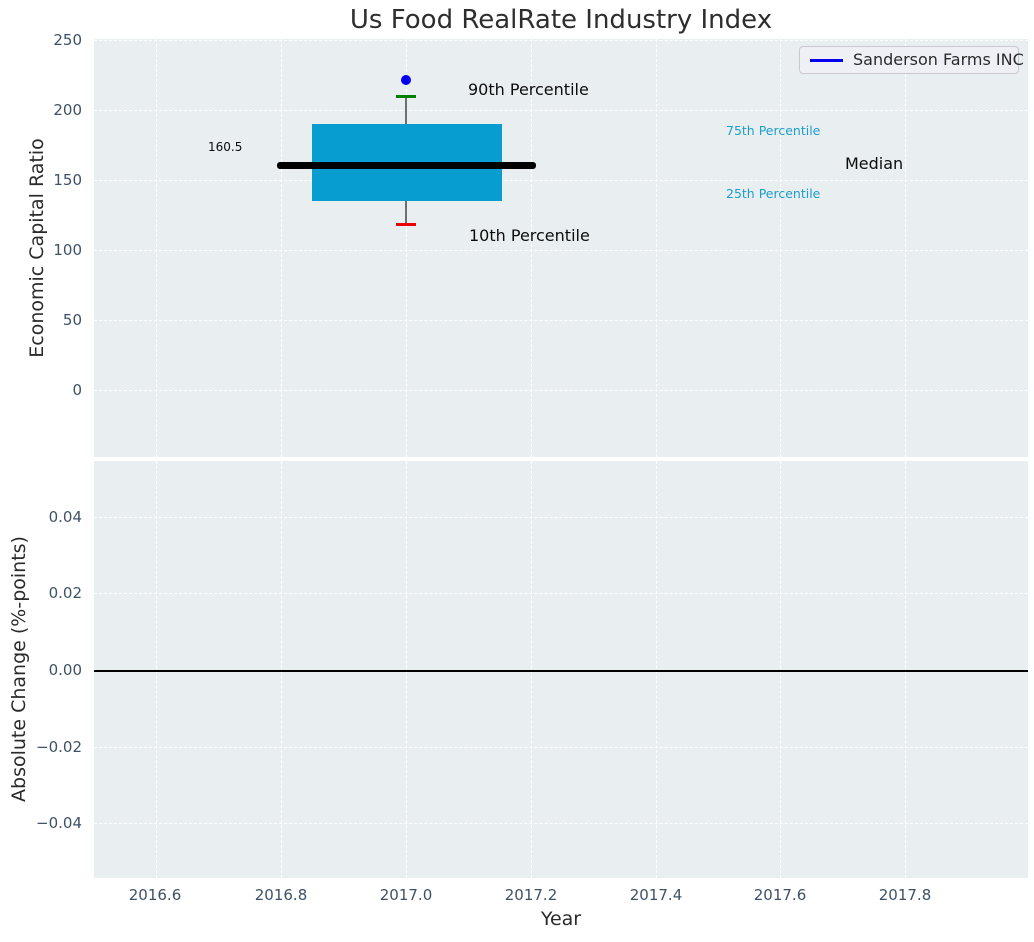 Image resolution: width=1034 pixels, height=942 pixels. Describe the element at coordinates (938, 59) in the screenshot. I see `legend-entry-label: Sanderson Farms INC` at that location.